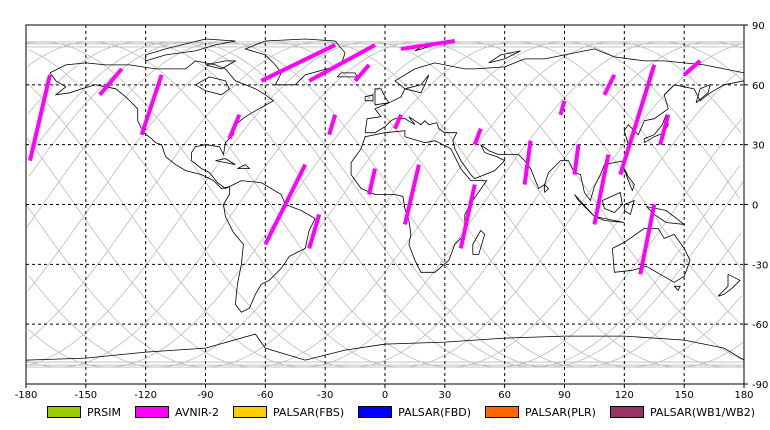 This screenshot has height=430, width=770. Describe the element at coordinates (104, 412) in the screenshot. I see `legend-label: PRSIM` at that location.